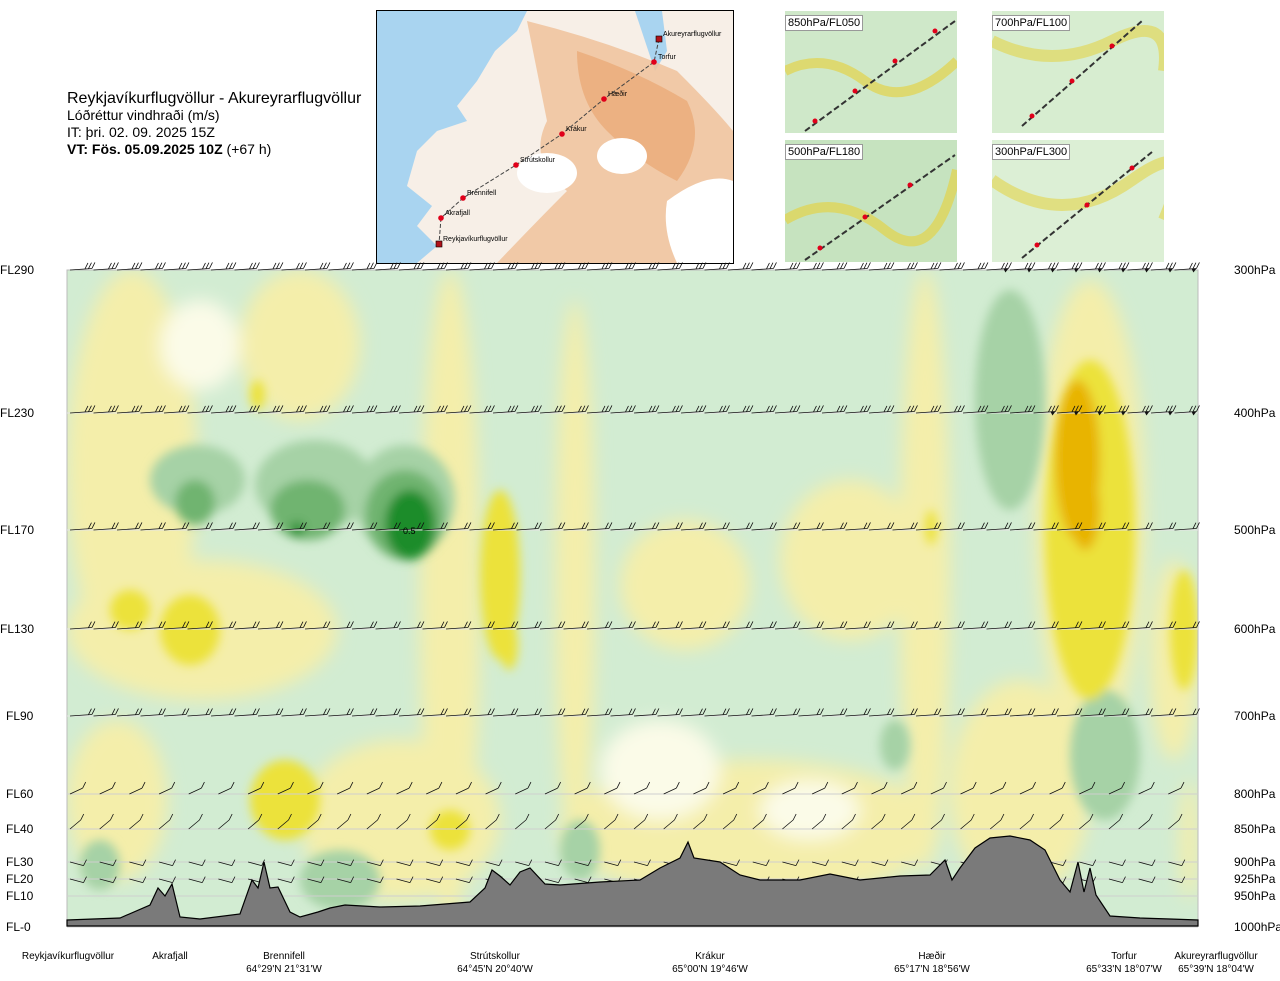 The width and height of the screenshot is (1280, 981). What do you see at coordinates (452, 137) in the screenshot?
I see `sea-area-west` at bounding box center [452, 137].